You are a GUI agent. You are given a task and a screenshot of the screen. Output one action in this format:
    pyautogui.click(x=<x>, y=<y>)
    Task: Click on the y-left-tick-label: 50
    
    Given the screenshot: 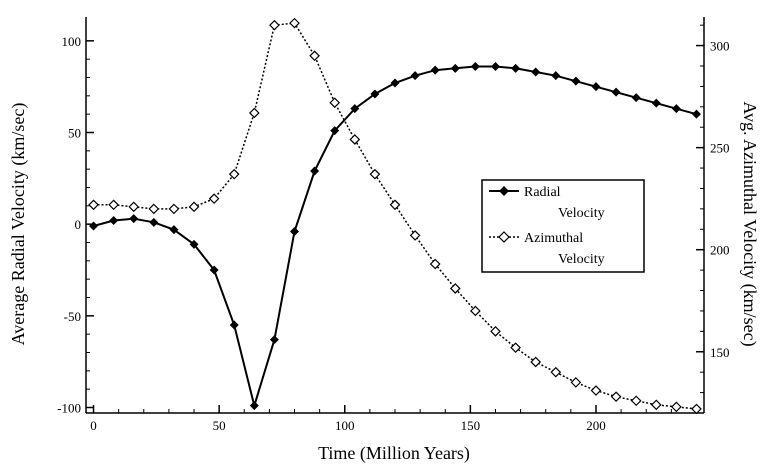 What is the action you would take?
    pyautogui.click(x=74, y=133)
    